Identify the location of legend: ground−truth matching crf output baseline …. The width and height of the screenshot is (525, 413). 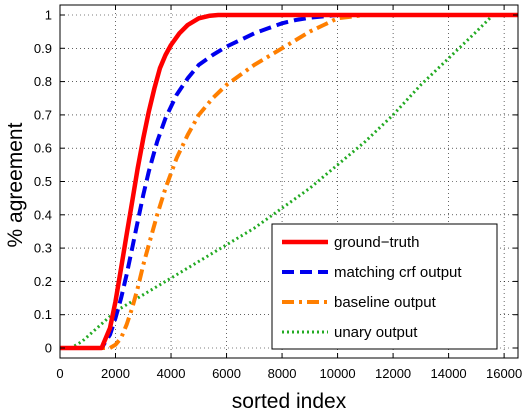
(384, 286).